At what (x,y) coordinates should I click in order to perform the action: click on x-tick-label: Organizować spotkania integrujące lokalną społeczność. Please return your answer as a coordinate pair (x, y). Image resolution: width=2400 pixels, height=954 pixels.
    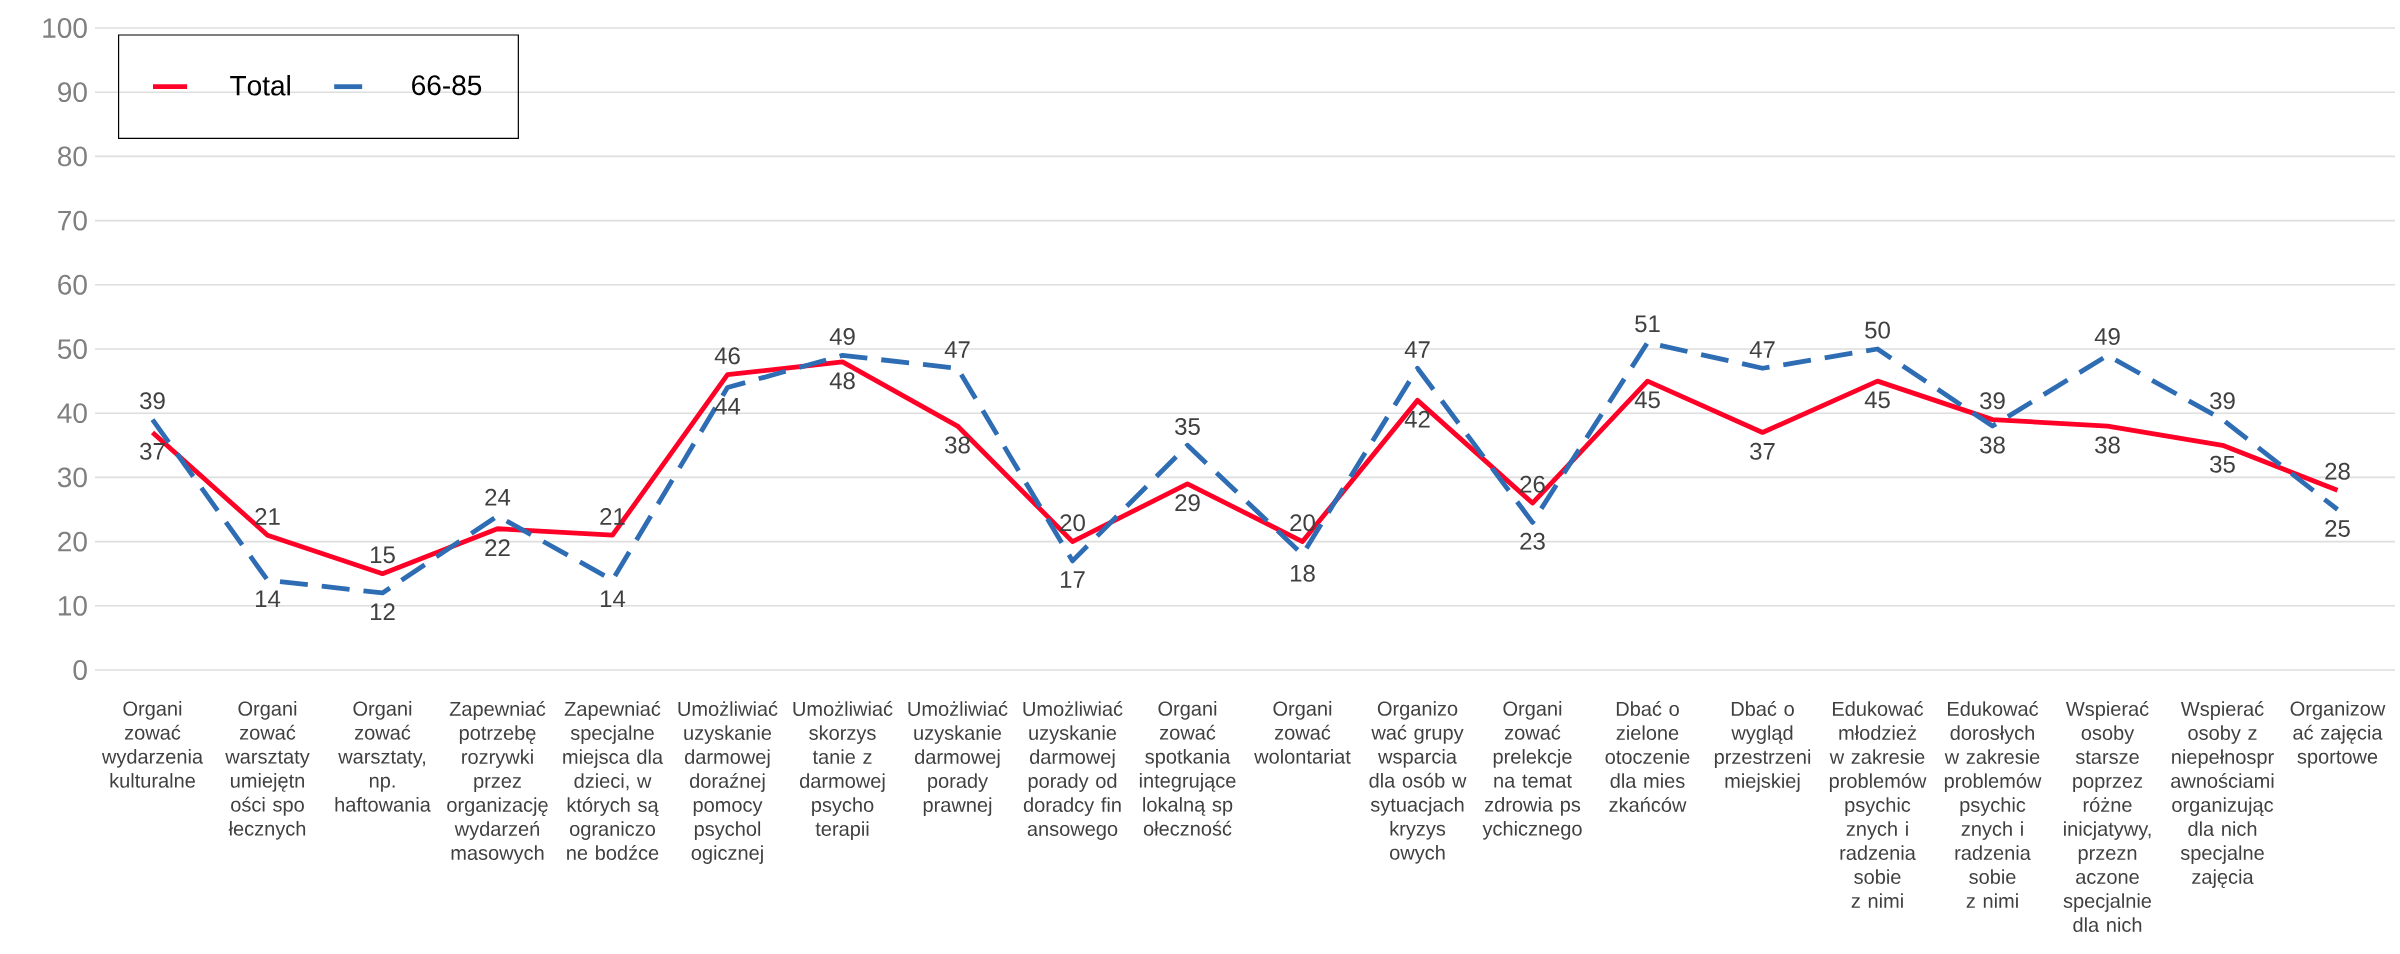
    Looking at the image, I should click on (1187, 768).